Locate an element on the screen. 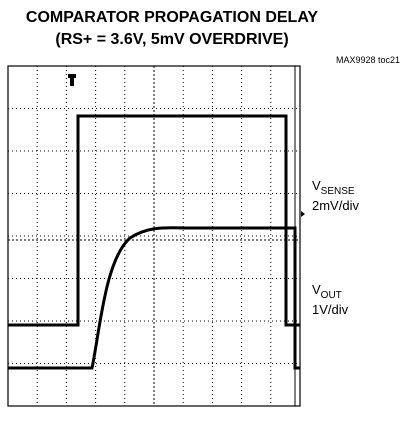  channel-scale: 2mV/div is located at coordinates (335, 205).